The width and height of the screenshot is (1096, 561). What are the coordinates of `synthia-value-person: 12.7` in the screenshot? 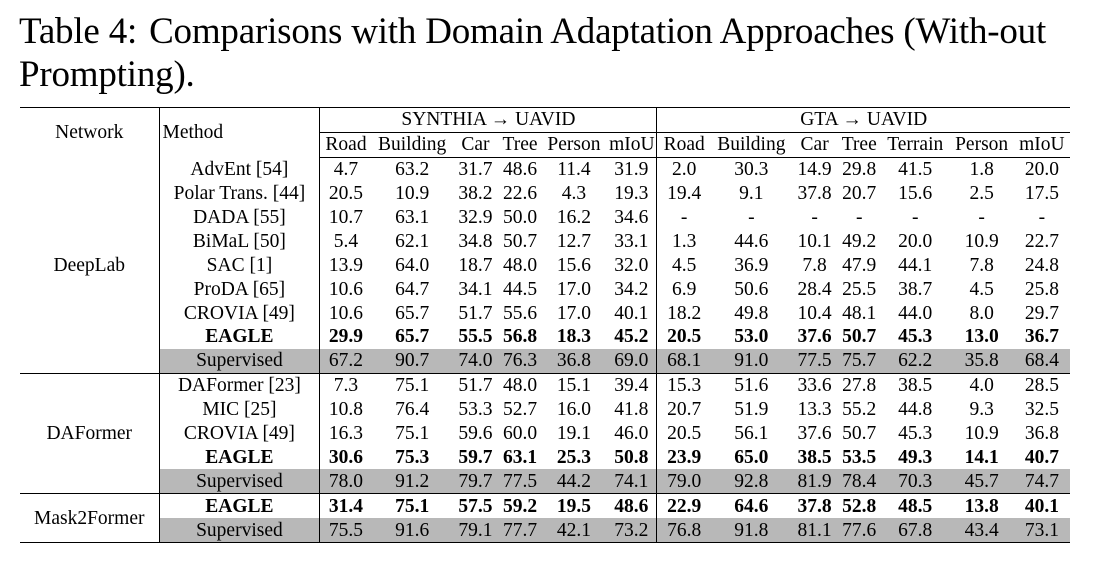 It's located at (573, 241).